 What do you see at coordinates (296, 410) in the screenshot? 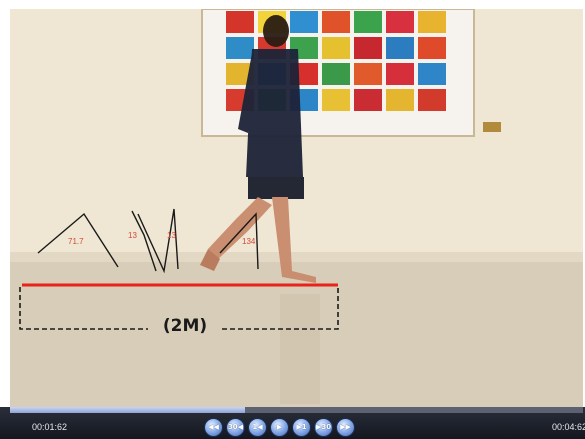
I see `seek-bar` at bounding box center [296, 410].